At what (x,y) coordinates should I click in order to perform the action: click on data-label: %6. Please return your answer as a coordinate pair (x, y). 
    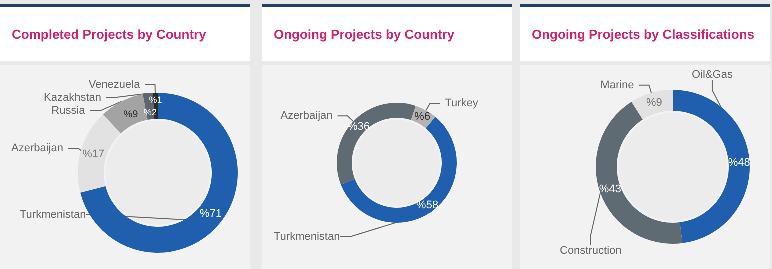
    Looking at the image, I should click on (422, 117).